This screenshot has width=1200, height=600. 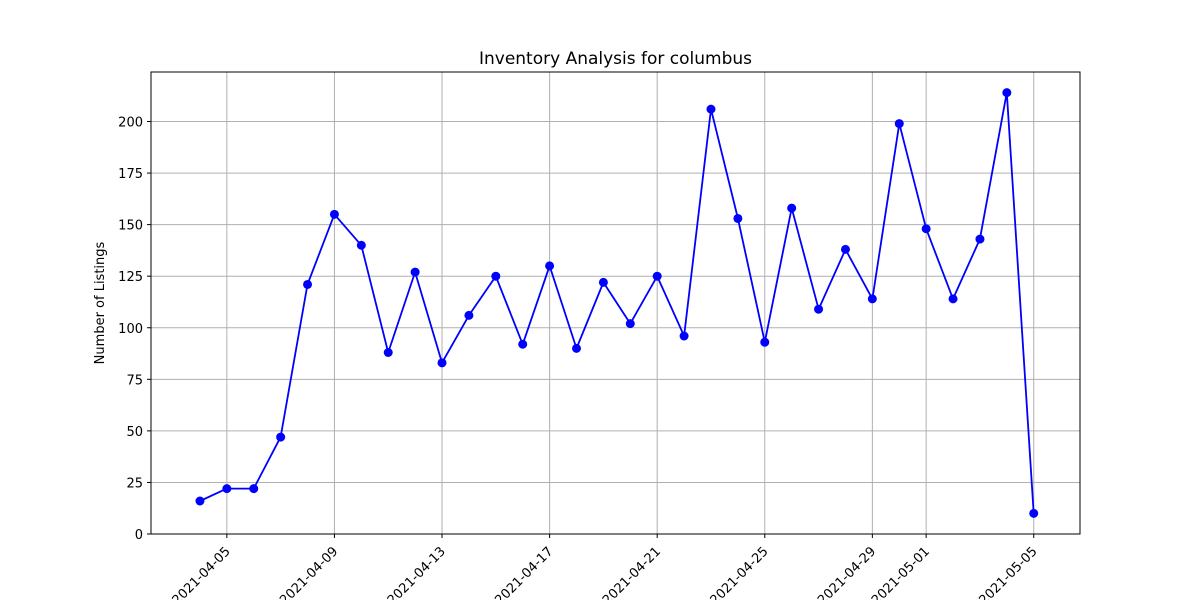 I want to click on x-tick-label: 2021-04-25, so click(x=740, y=572).